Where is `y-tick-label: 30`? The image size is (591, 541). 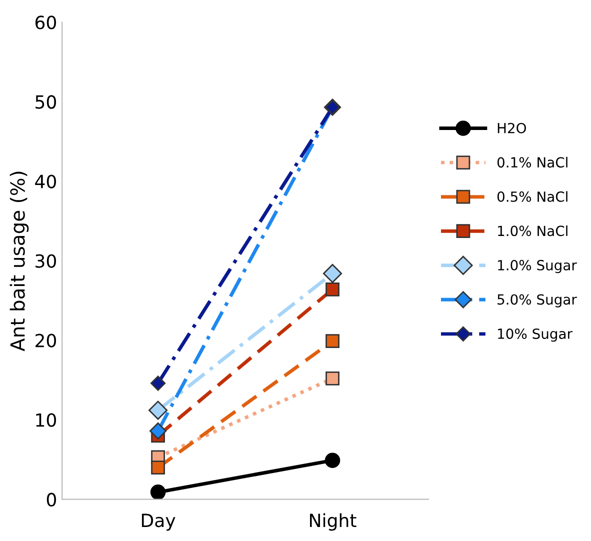 y-tick-label: 30 is located at coordinates (46, 261).